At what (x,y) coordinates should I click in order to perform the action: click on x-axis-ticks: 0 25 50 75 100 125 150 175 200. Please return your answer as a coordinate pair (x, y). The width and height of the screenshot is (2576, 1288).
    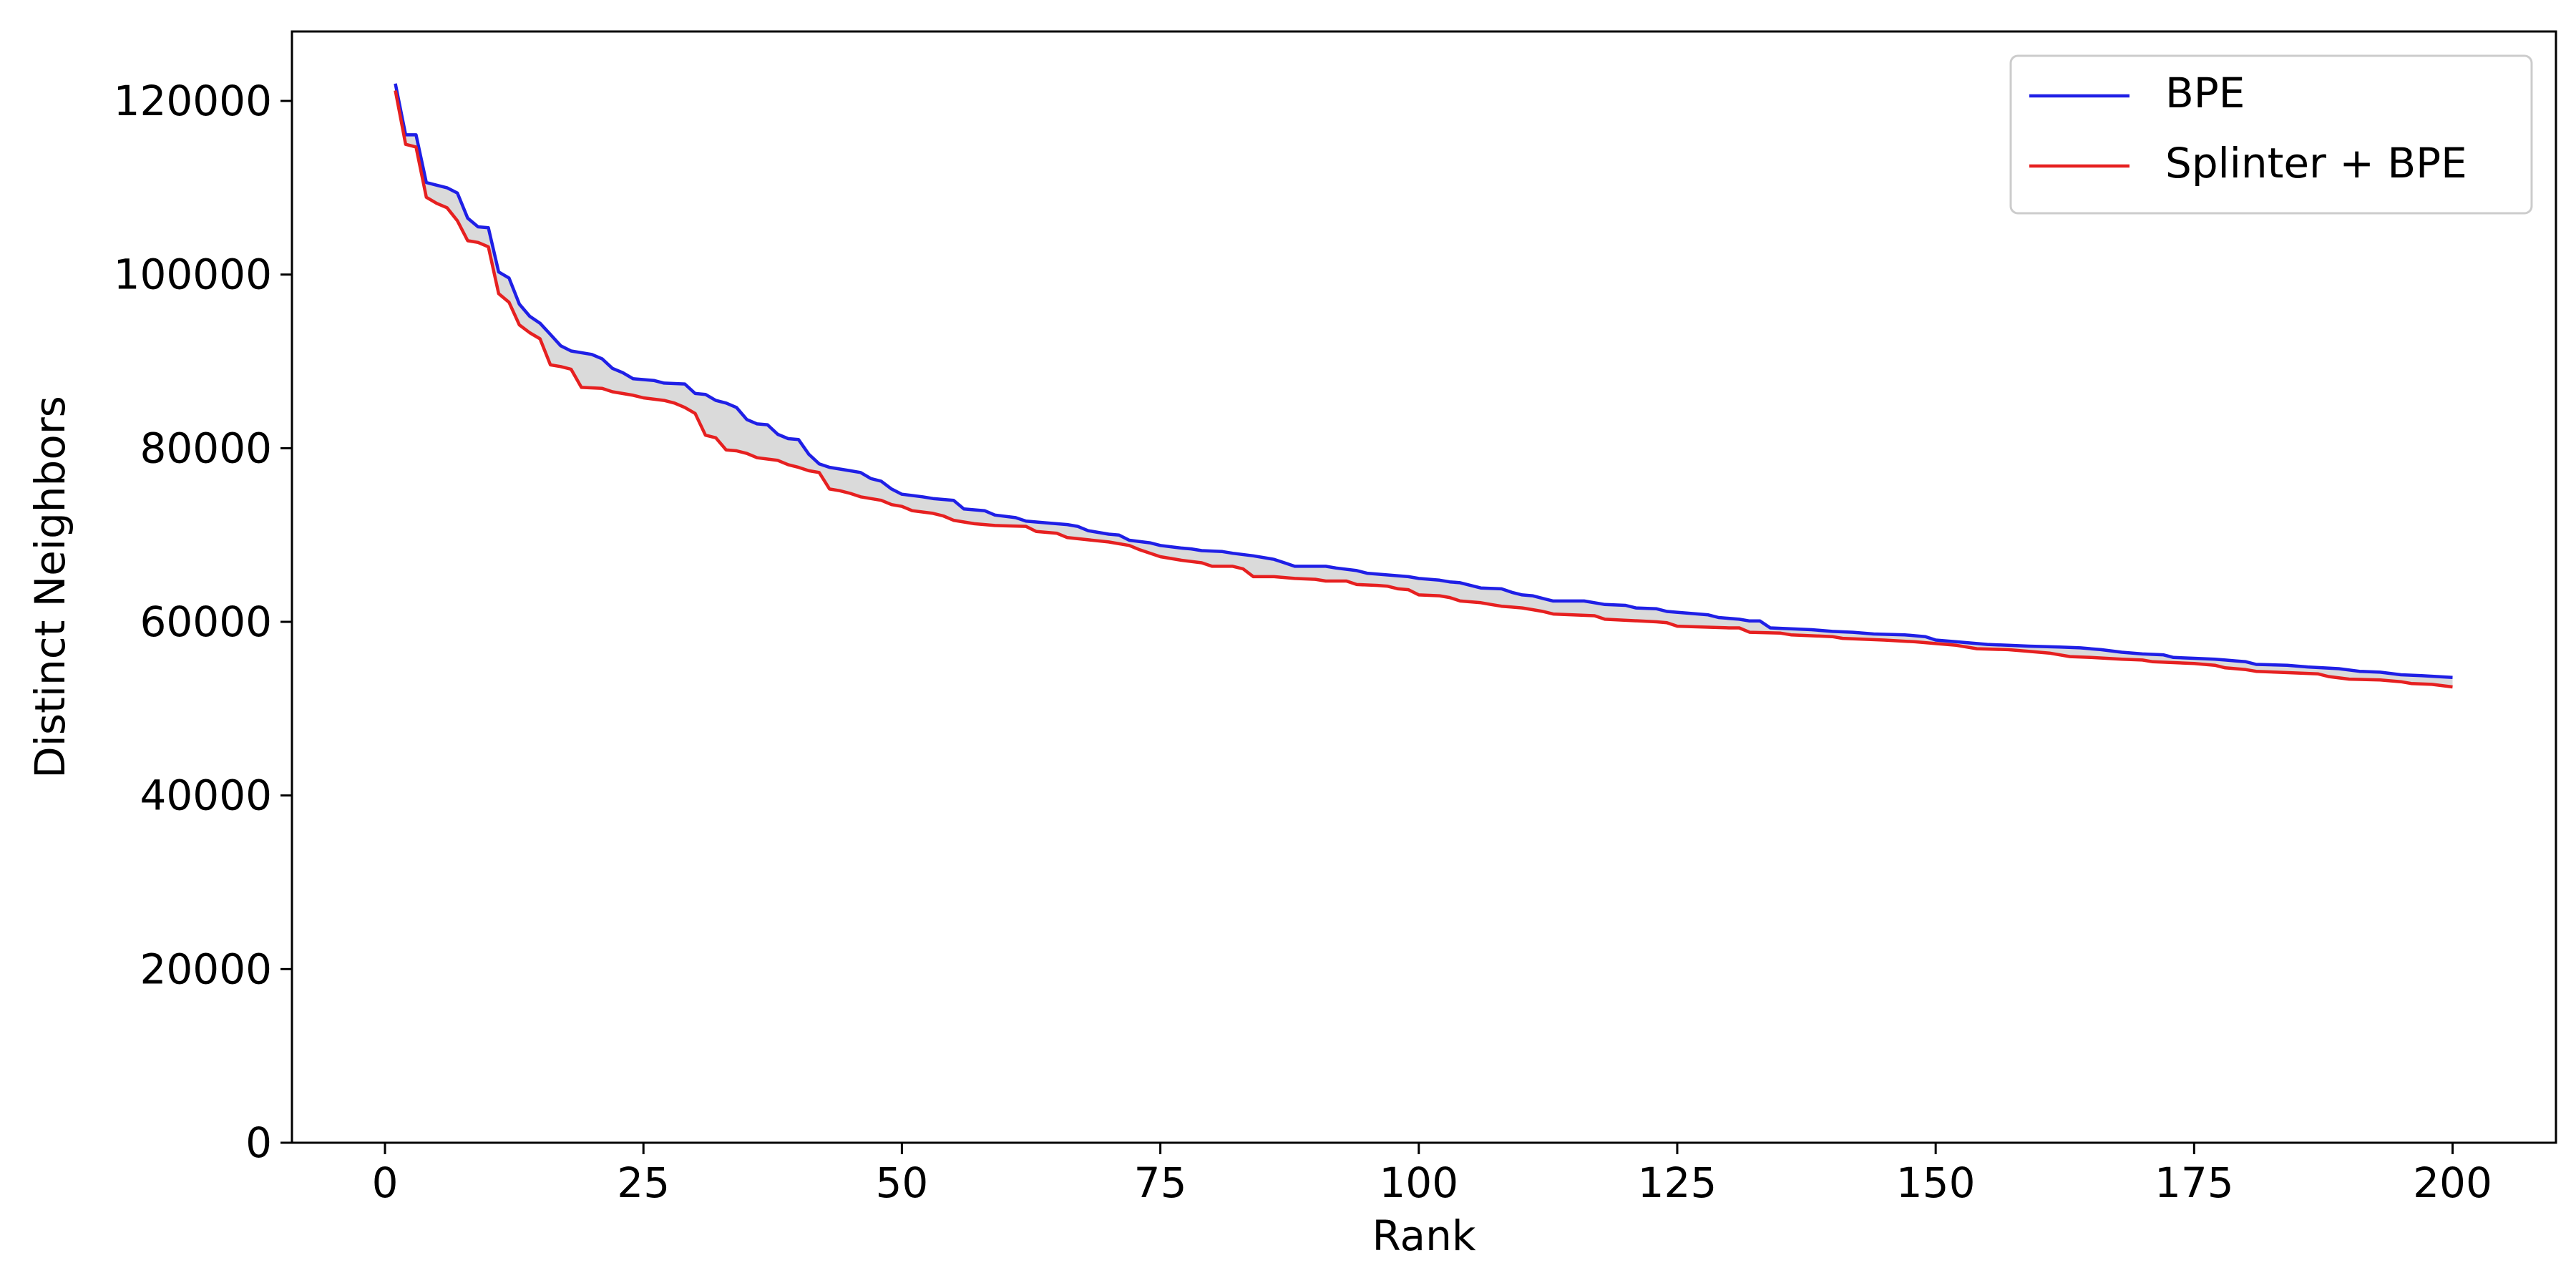
    Looking at the image, I should click on (1432, 1175).